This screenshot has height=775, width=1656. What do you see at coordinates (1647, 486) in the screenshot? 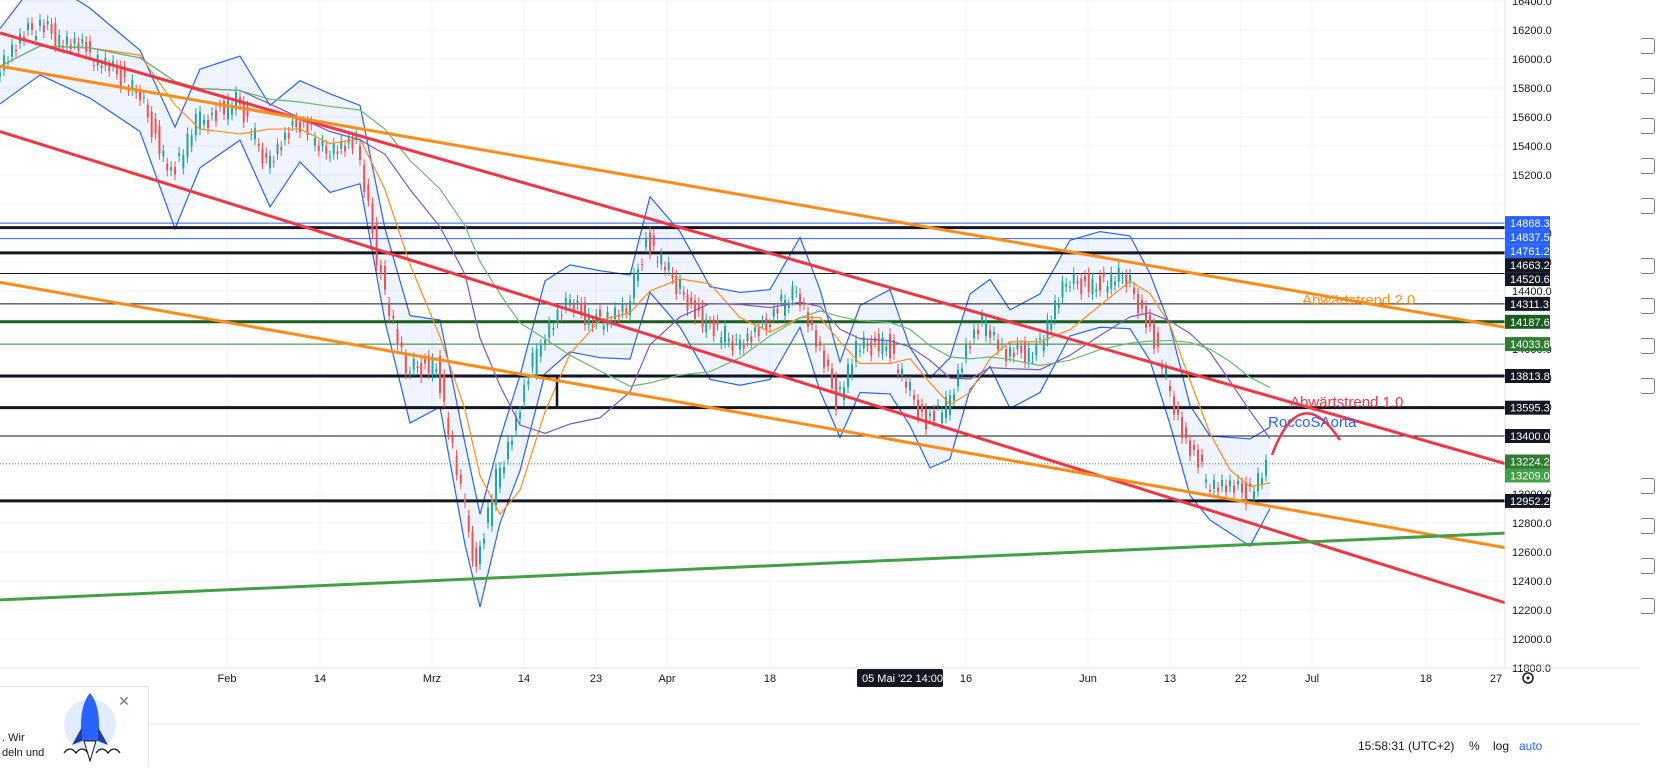
I see `drawing-icon` at bounding box center [1647, 486].